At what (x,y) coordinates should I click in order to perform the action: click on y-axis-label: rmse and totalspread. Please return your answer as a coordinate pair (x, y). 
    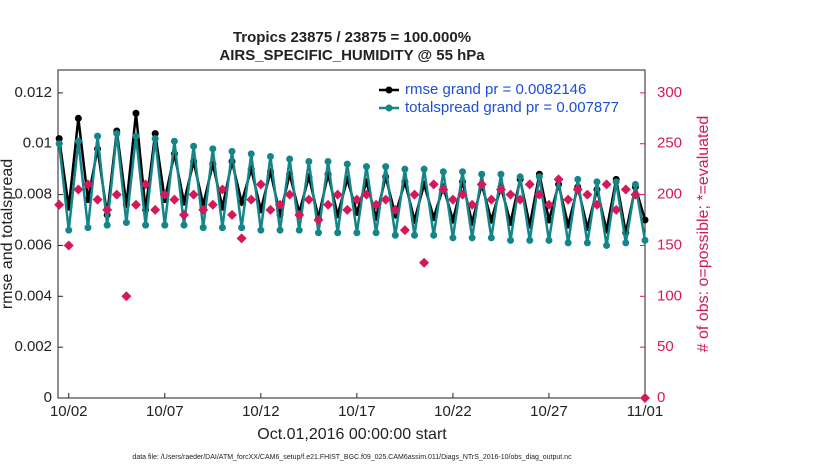
    Looking at the image, I should click on (8, 234).